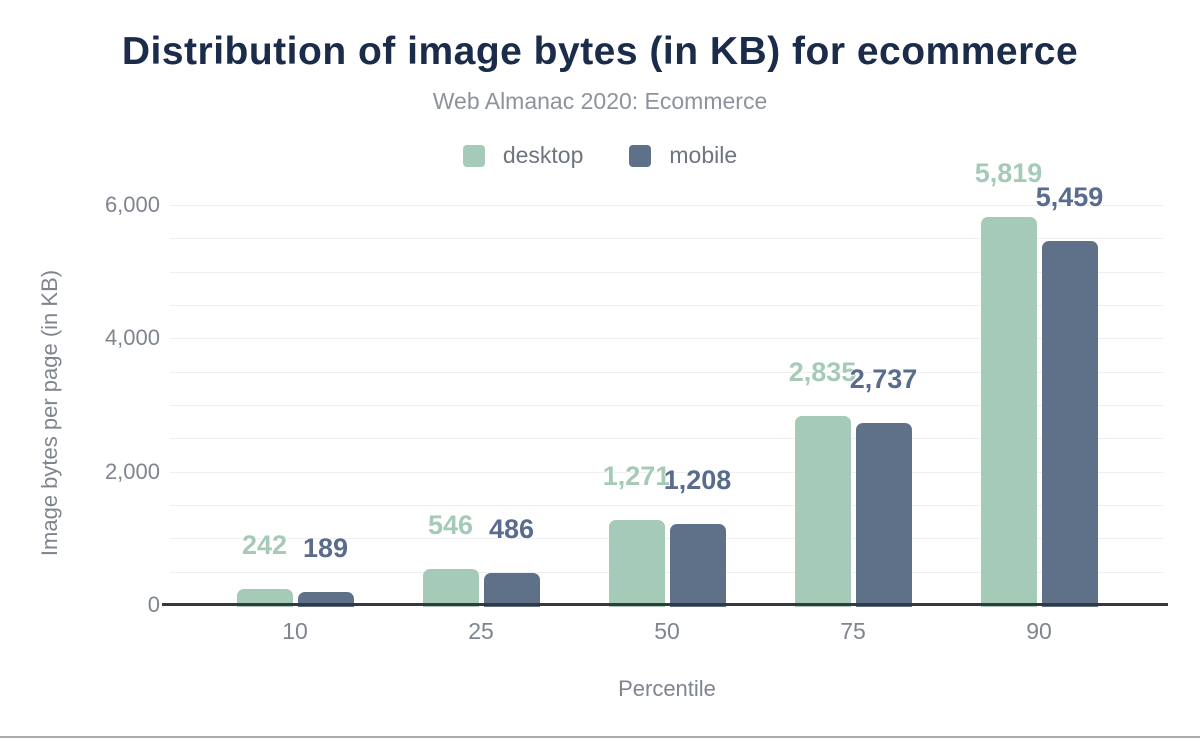 This screenshot has width=1200, height=742. Describe the element at coordinates (853, 631) in the screenshot. I see `x-tick-label-75: 75` at that location.